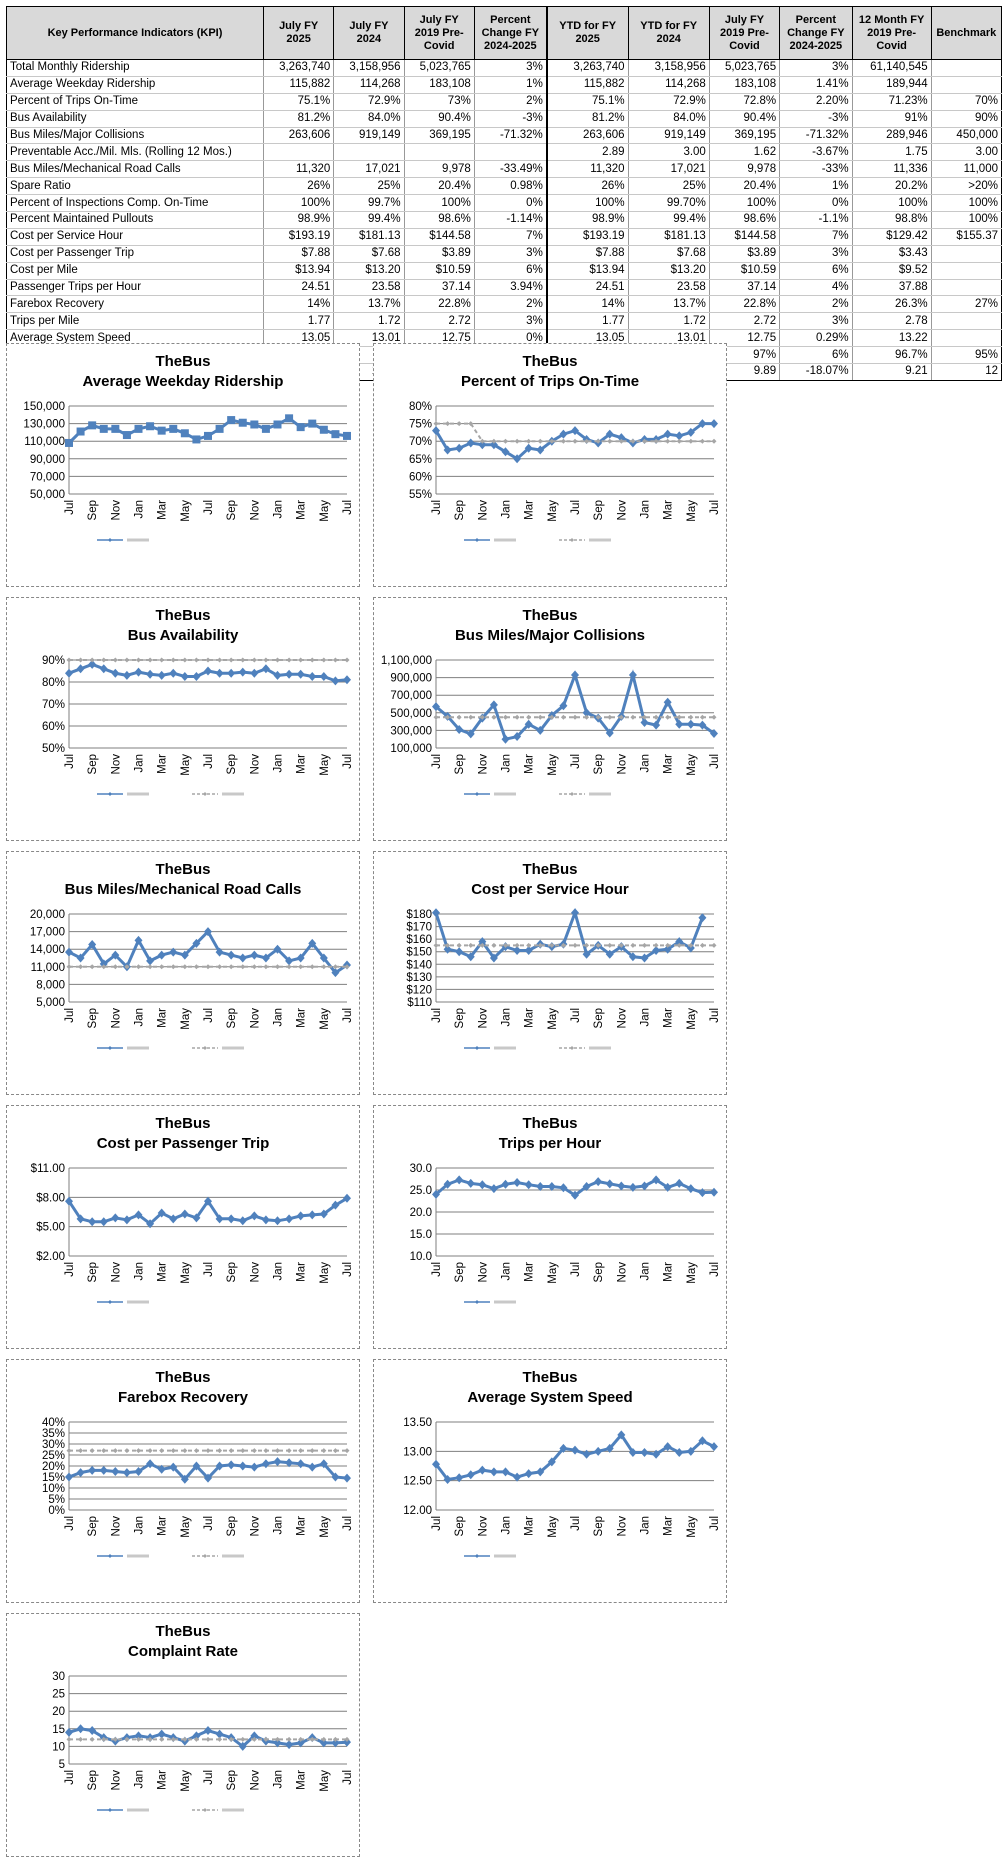 The width and height of the screenshot is (1006, 1876). What do you see at coordinates (816, 355) in the screenshot?
I see `kpi-cell-value: 6%` at bounding box center [816, 355].